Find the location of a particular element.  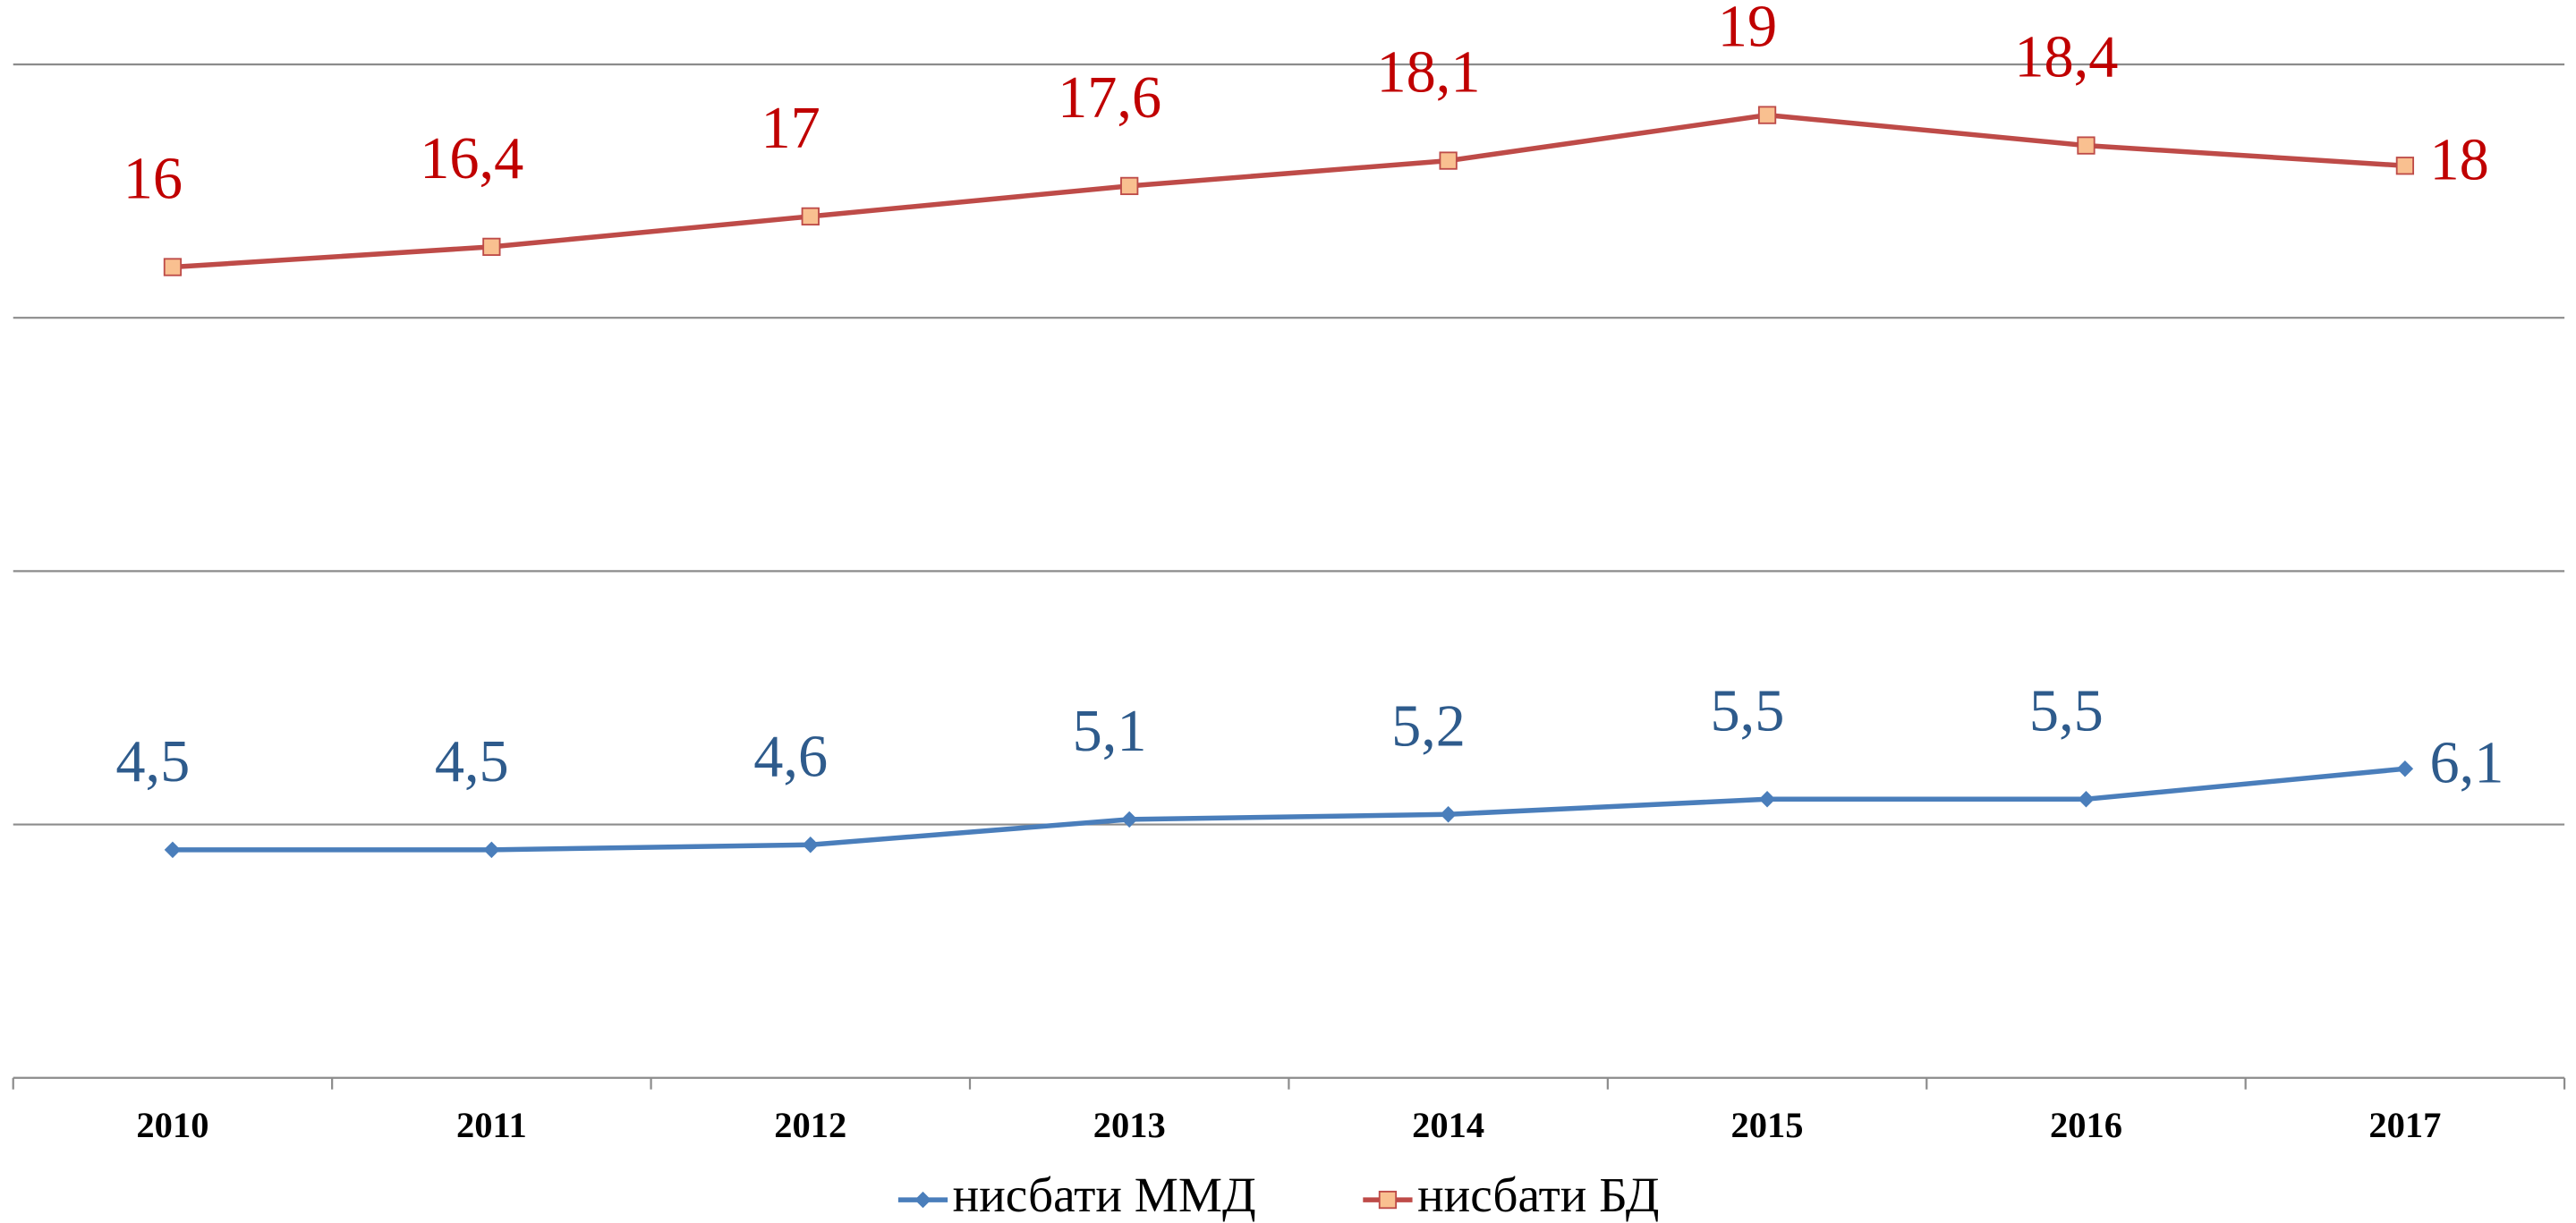

data-label: 16 is located at coordinates (153, 179).